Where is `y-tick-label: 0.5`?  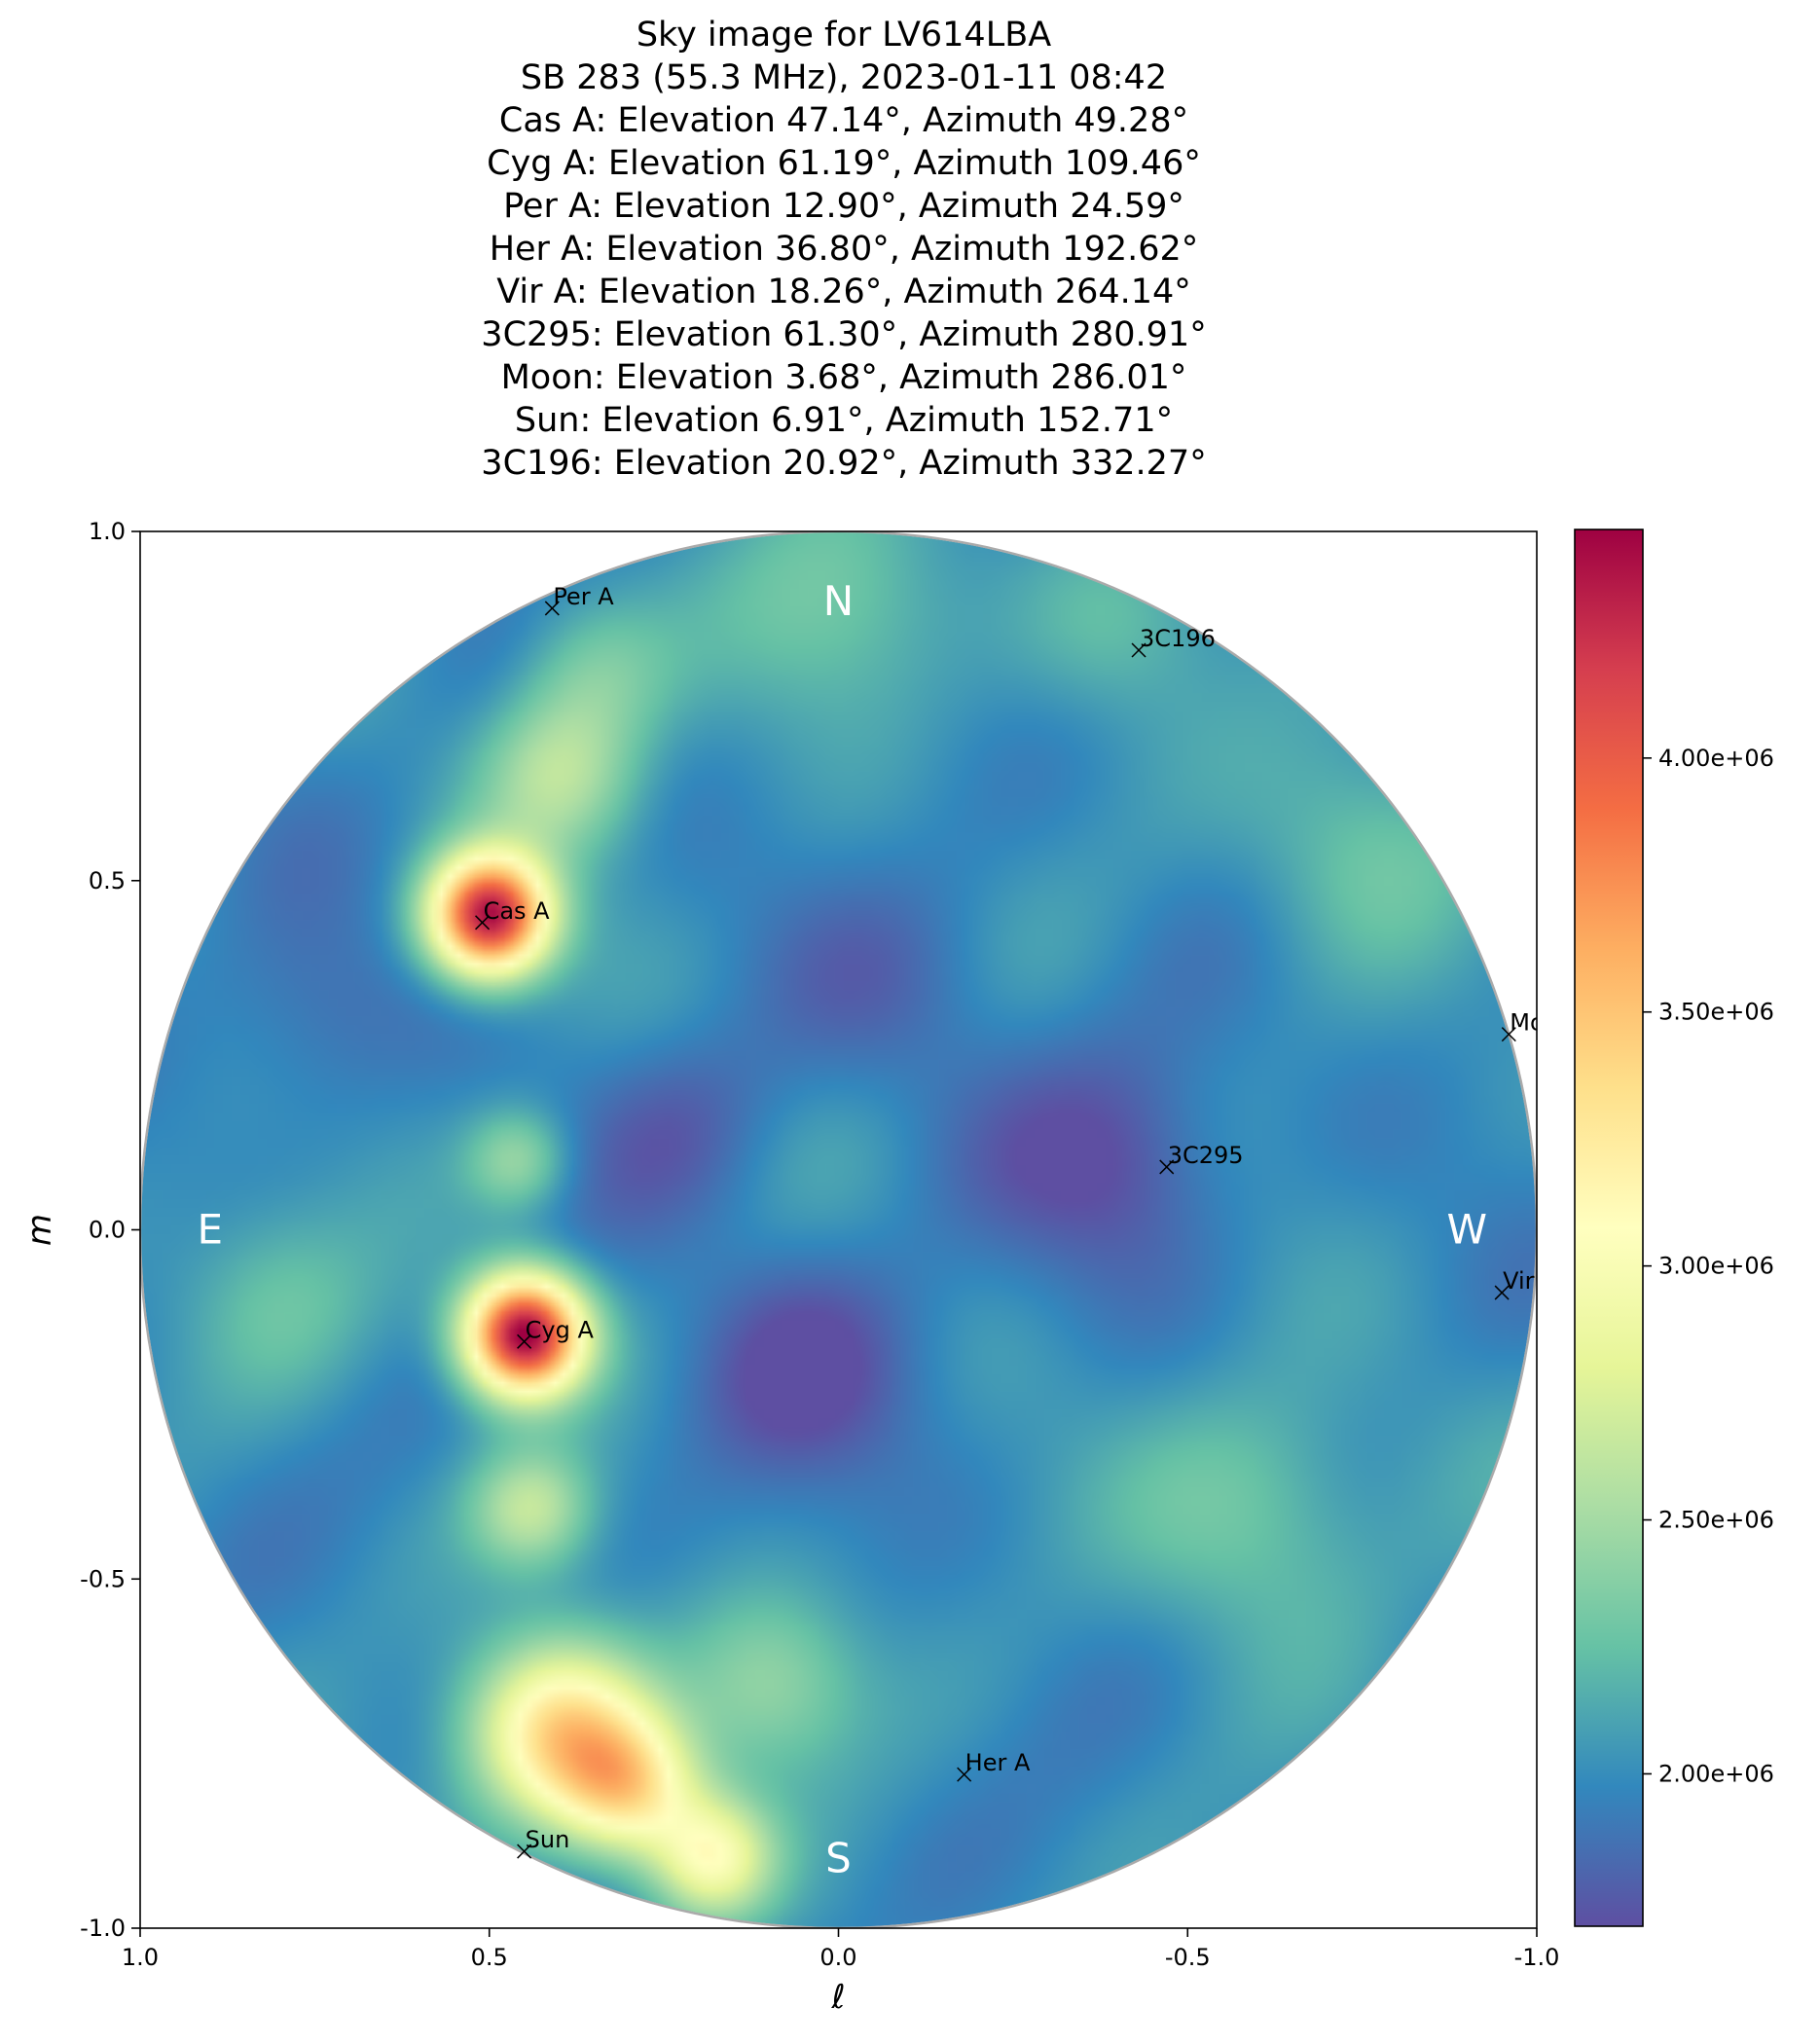
y-tick-label: 0.5 is located at coordinates (107, 881).